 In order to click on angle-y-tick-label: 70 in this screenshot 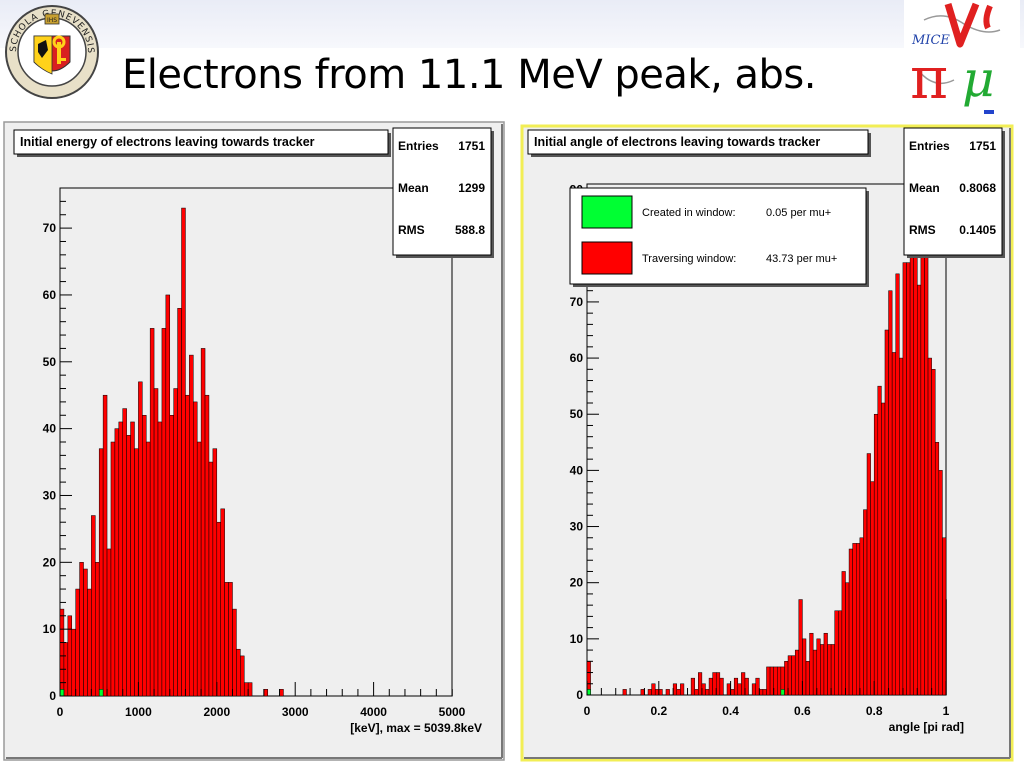, I will do `click(577, 302)`.